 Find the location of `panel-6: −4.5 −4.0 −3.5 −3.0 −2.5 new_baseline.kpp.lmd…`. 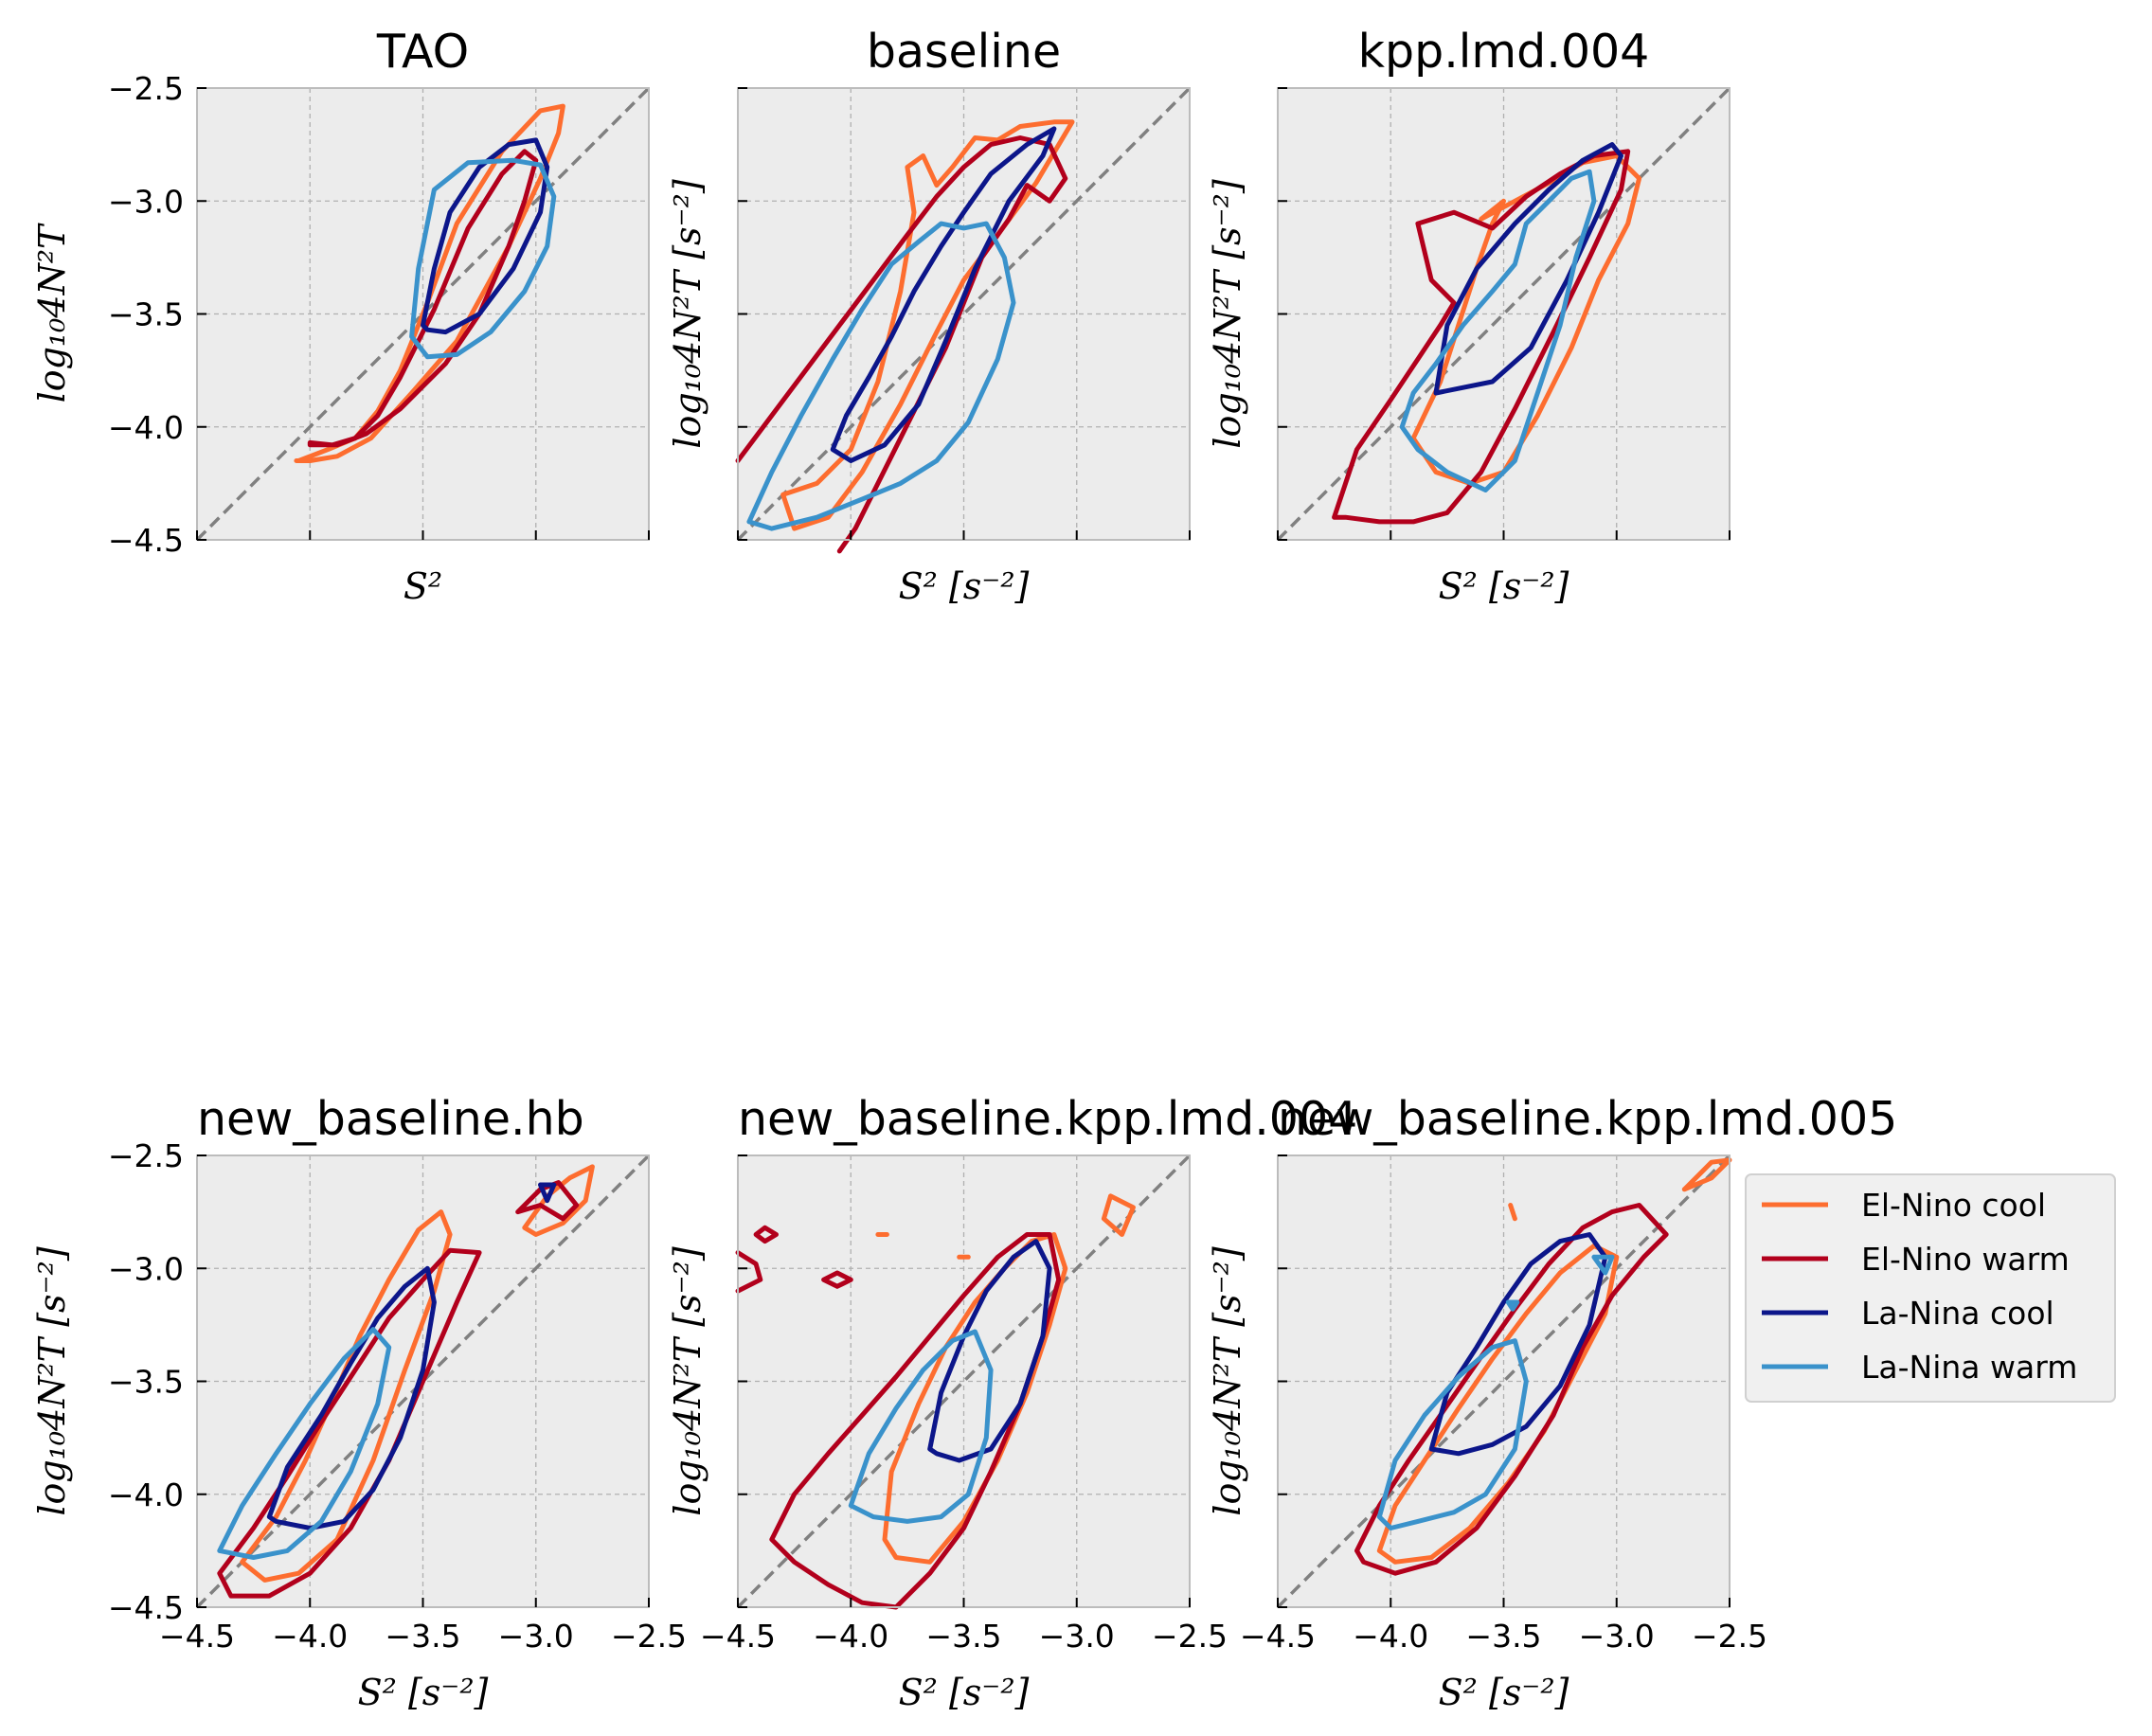

panel-6: −4.5 −4.0 −3.5 −3.0 −2.5 new_baseline.kpp.lmd… is located at coordinates (1552, 1402).